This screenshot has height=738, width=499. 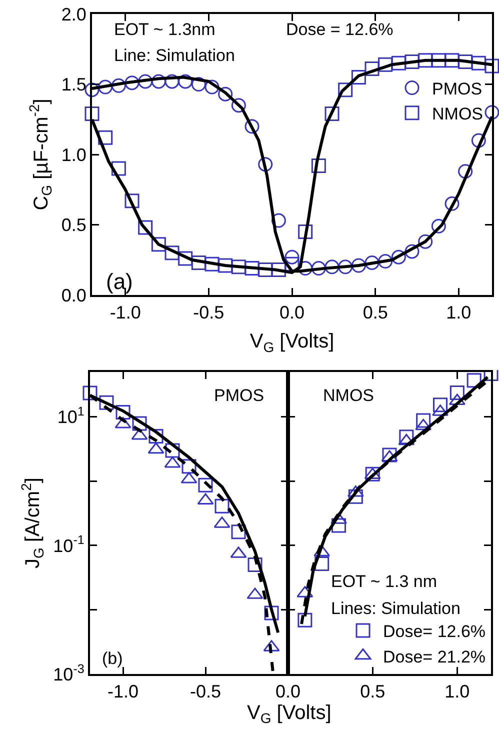 I want to click on annotation: (b), so click(x=112, y=658).